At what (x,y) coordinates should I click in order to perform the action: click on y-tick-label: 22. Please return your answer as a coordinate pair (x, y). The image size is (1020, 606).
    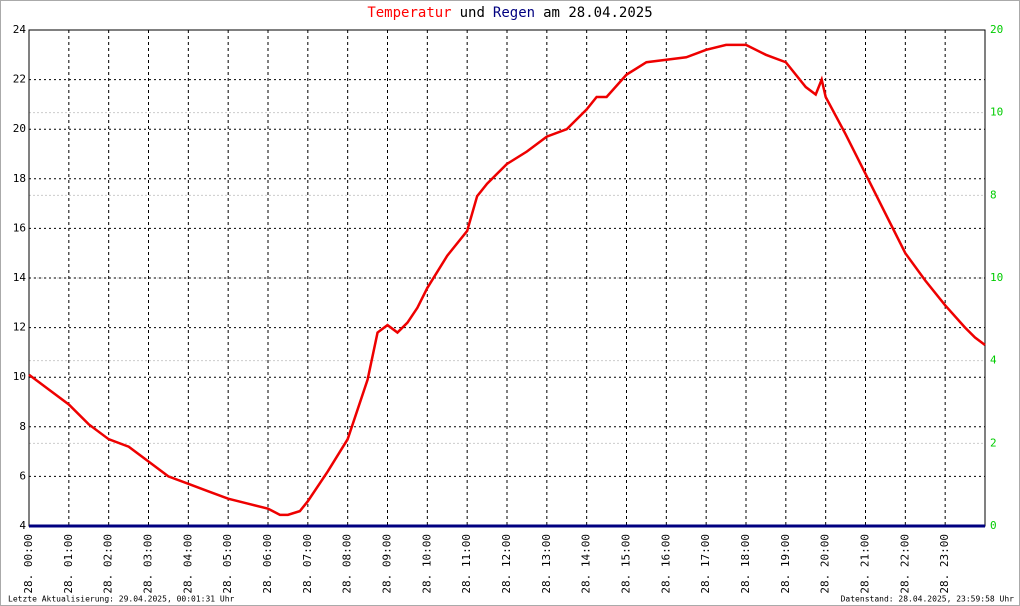
    Looking at the image, I should click on (19, 79).